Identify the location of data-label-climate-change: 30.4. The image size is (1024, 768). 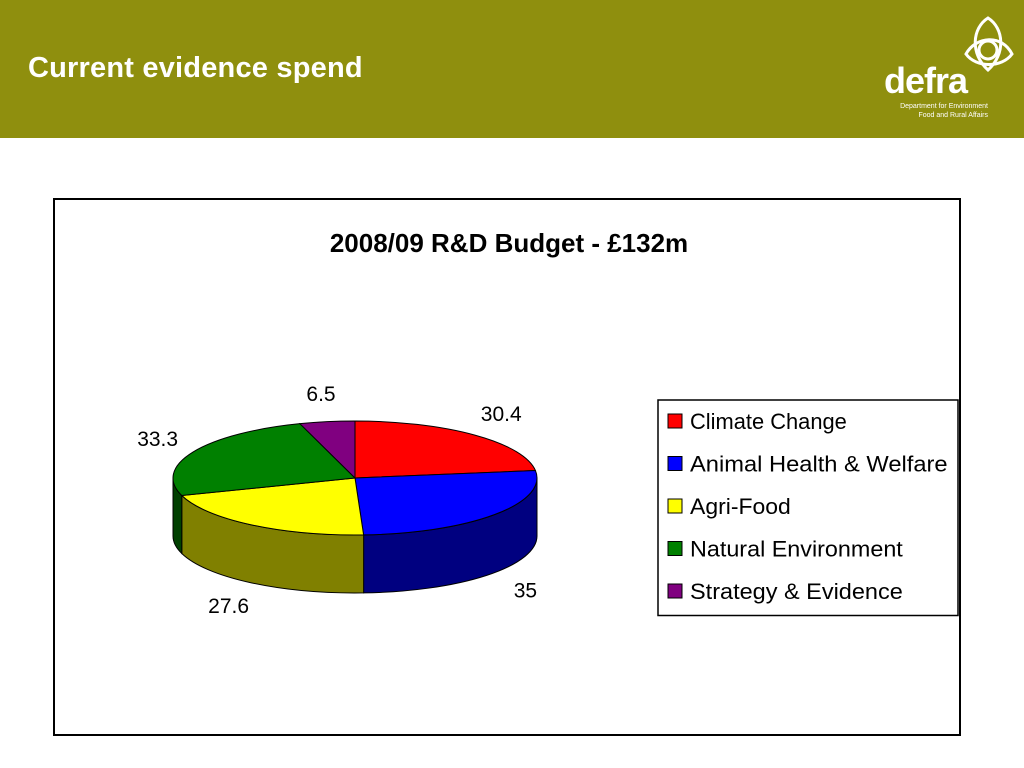
(501, 414).